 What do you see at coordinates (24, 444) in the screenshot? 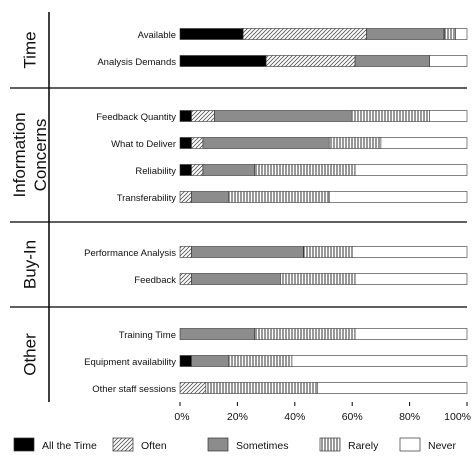
I see `legend-swatch-all-the-time` at bounding box center [24, 444].